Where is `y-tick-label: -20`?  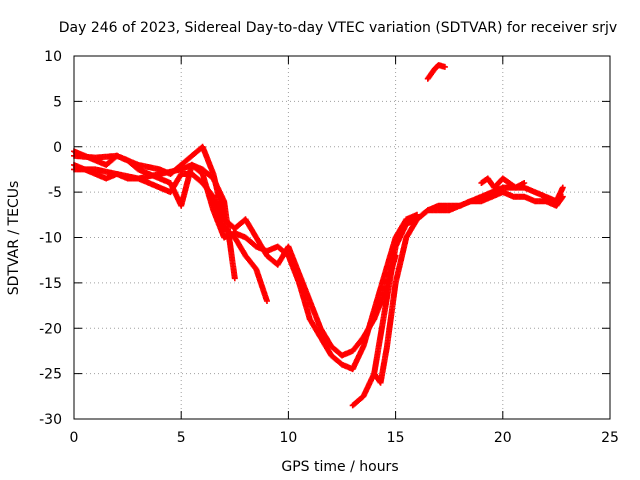 y-tick-label: -20 is located at coordinates (50, 329).